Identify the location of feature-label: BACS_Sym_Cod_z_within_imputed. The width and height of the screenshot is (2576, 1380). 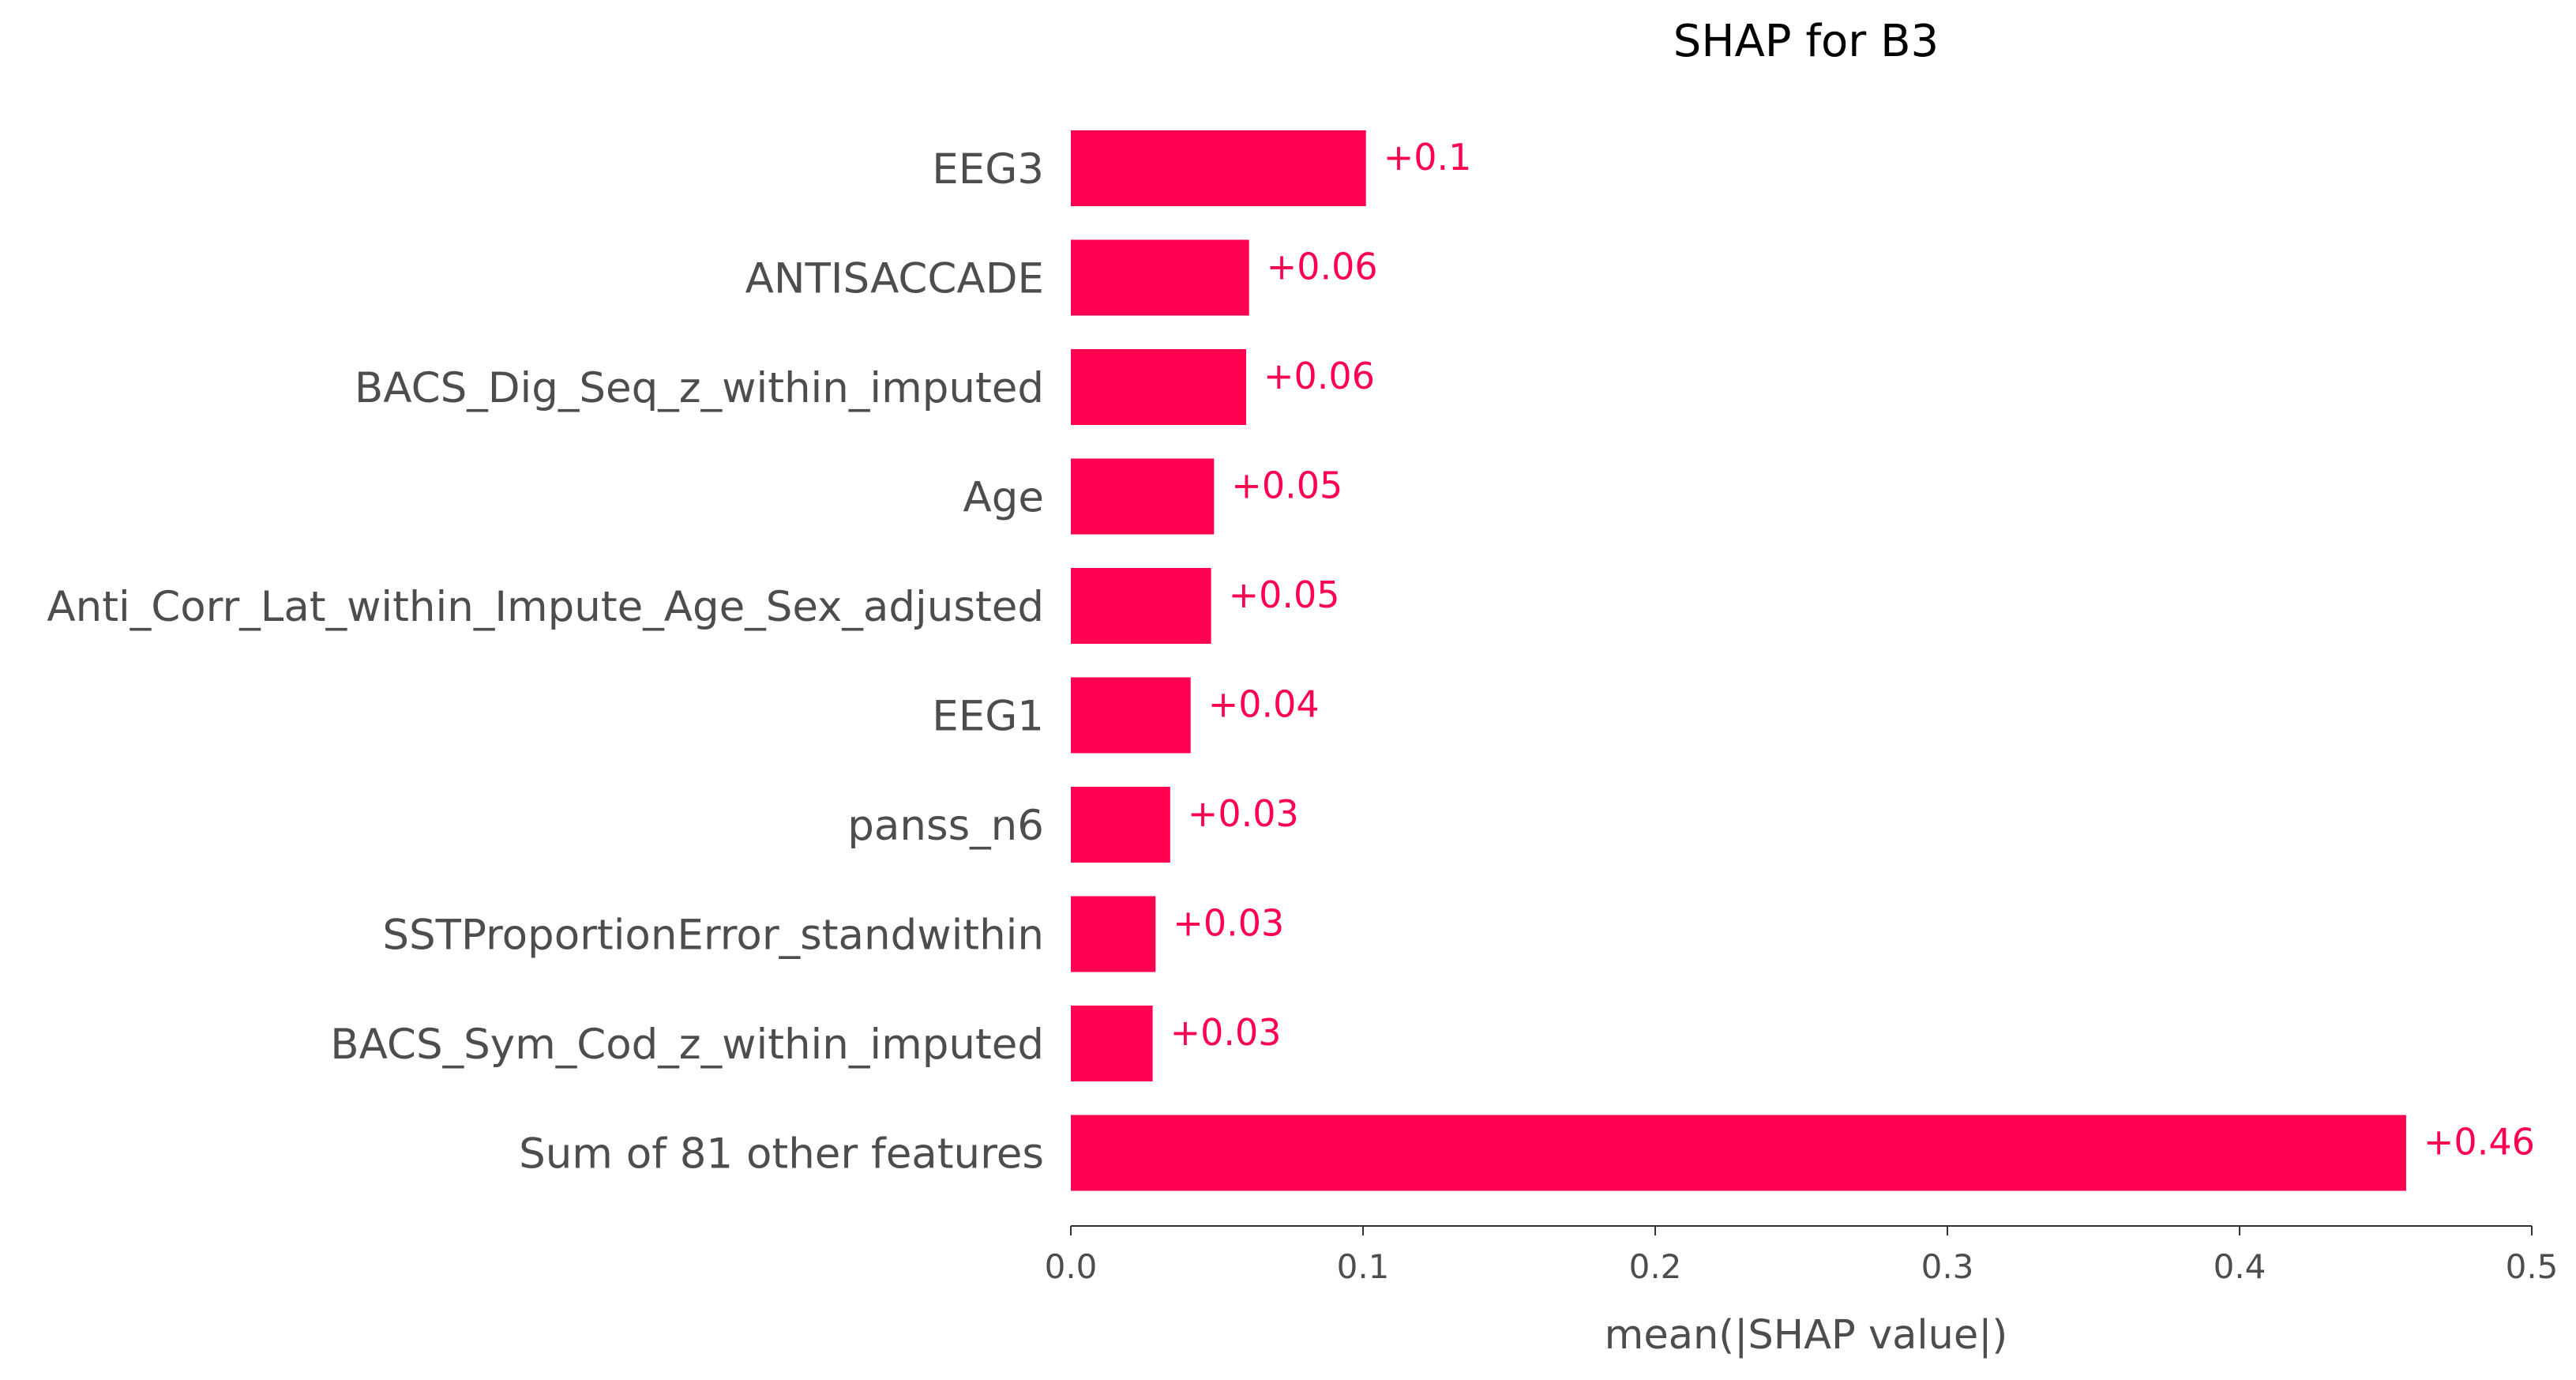
(687, 1045).